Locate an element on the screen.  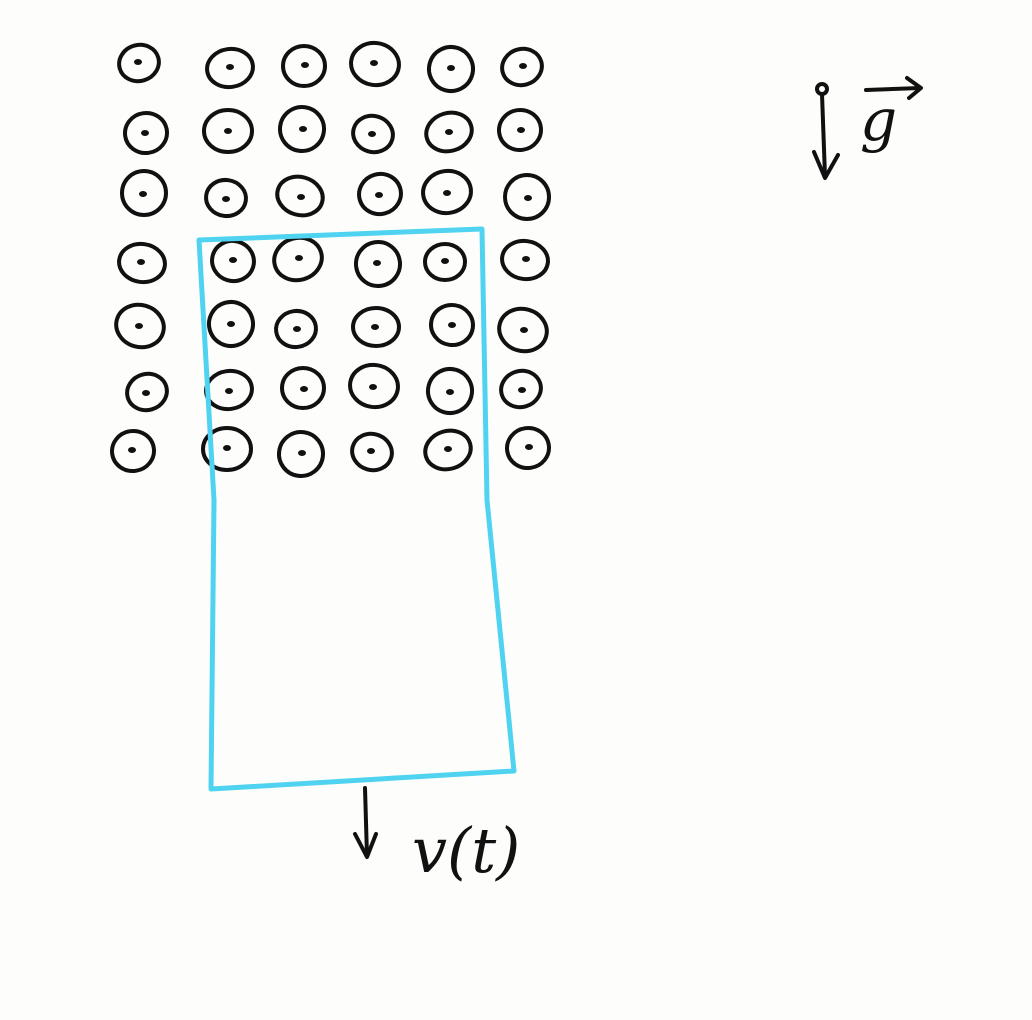
gravity-arrow-icon is located at coordinates (826, 131).